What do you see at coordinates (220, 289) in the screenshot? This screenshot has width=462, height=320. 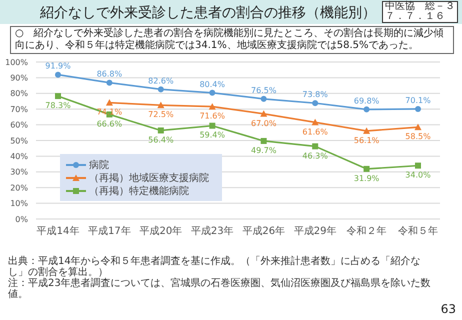 I see `text: 注：平成23年患者調査については、宮城県の石巻医療圏、気仙沼医療圏及び福島県を除いた数値。` at bounding box center [220, 289].